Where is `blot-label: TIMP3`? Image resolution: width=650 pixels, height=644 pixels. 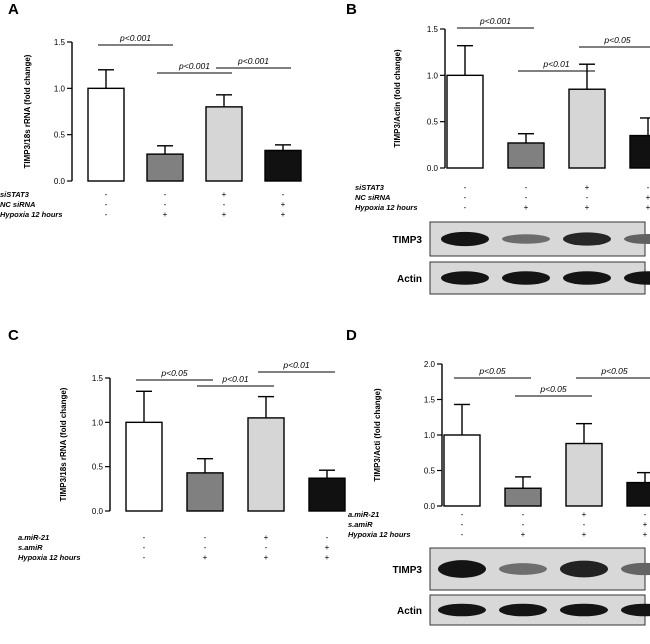 blot-label: TIMP3 is located at coordinates (408, 240).